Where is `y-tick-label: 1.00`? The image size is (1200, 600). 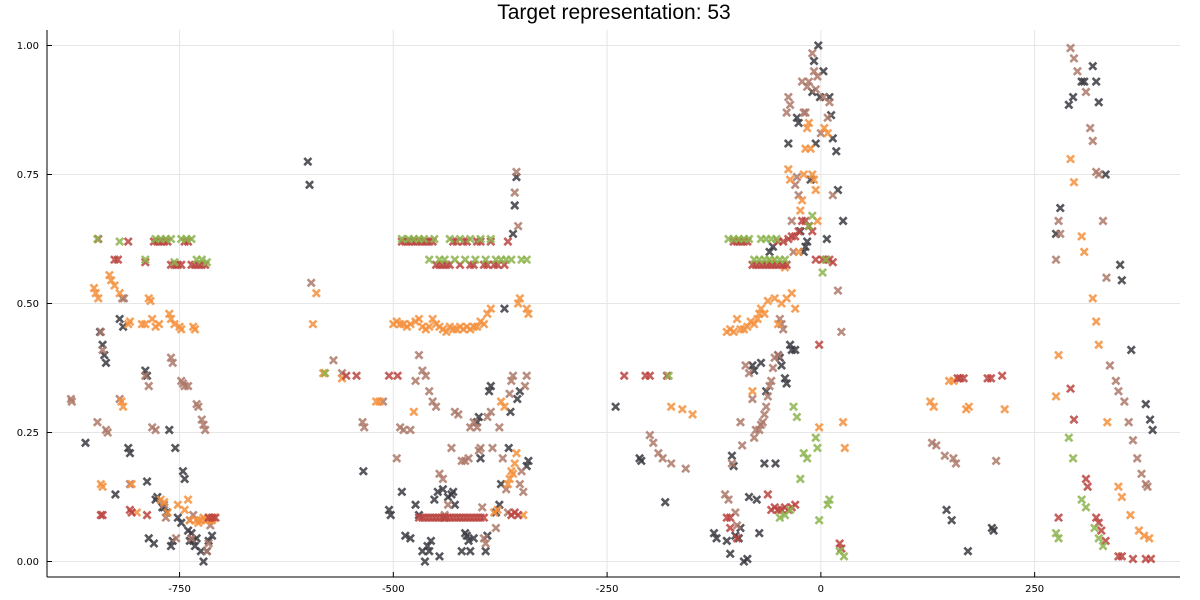 y-tick-label: 1.00 is located at coordinates (28, 46).